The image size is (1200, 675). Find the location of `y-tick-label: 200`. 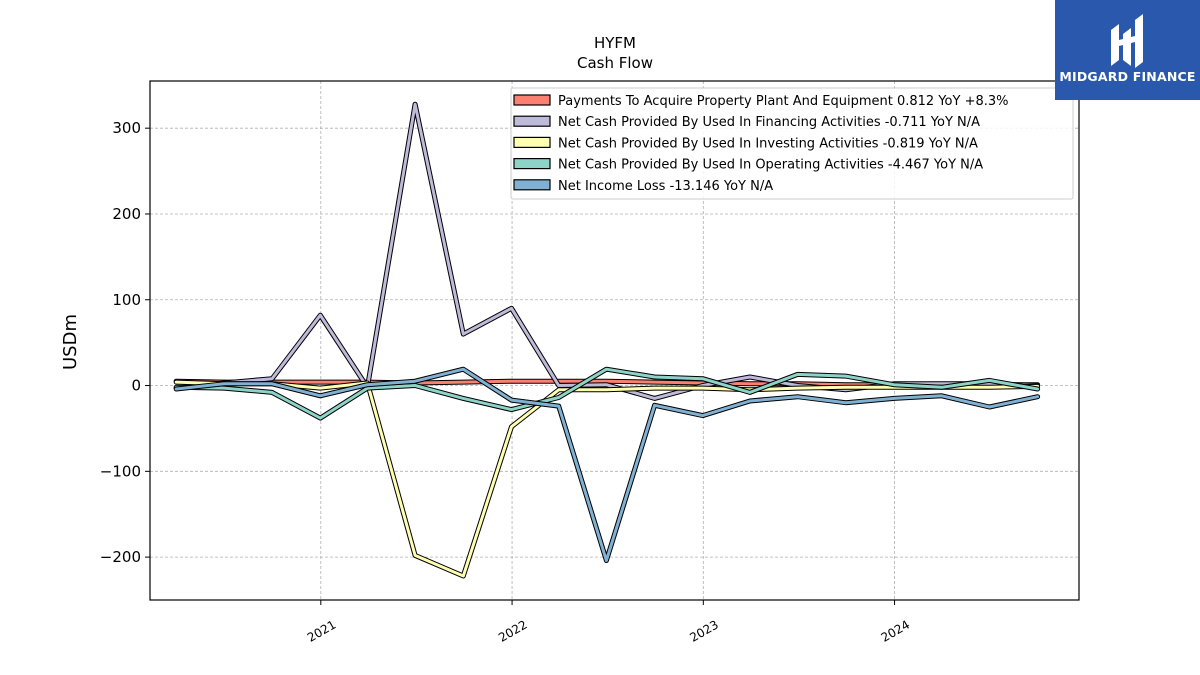

y-tick-label: 200 is located at coordinates (126, 214).